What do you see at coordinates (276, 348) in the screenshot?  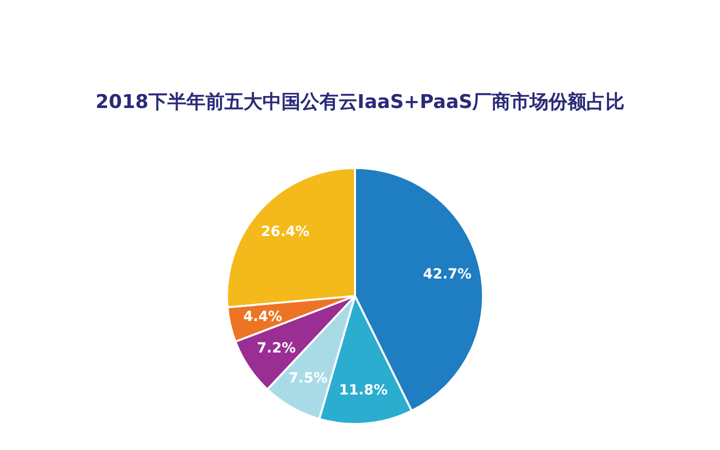 I see `data-label: 7.2%` at bounding box center [276, 348].